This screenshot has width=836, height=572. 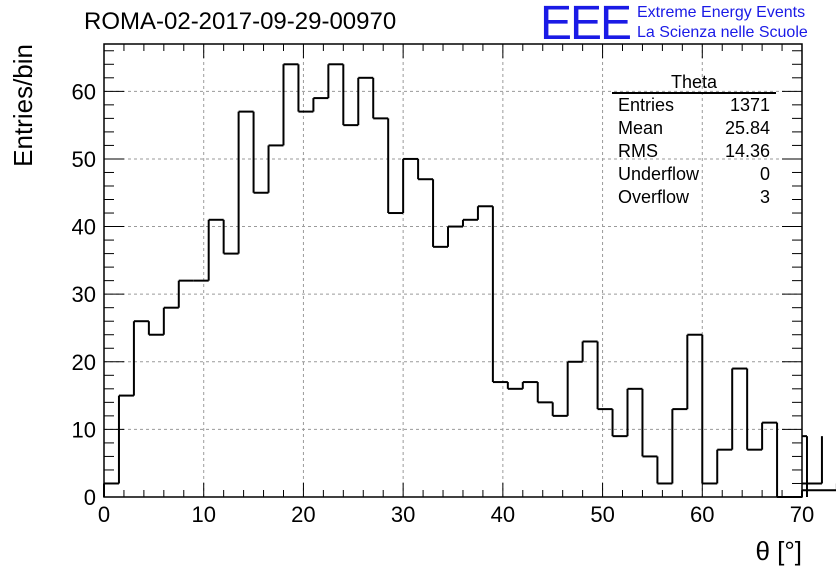 What do you see at coordinates (747, 128) in the screenshot?
I see `stats-value: 25.84` at bounding box center [747, 128].